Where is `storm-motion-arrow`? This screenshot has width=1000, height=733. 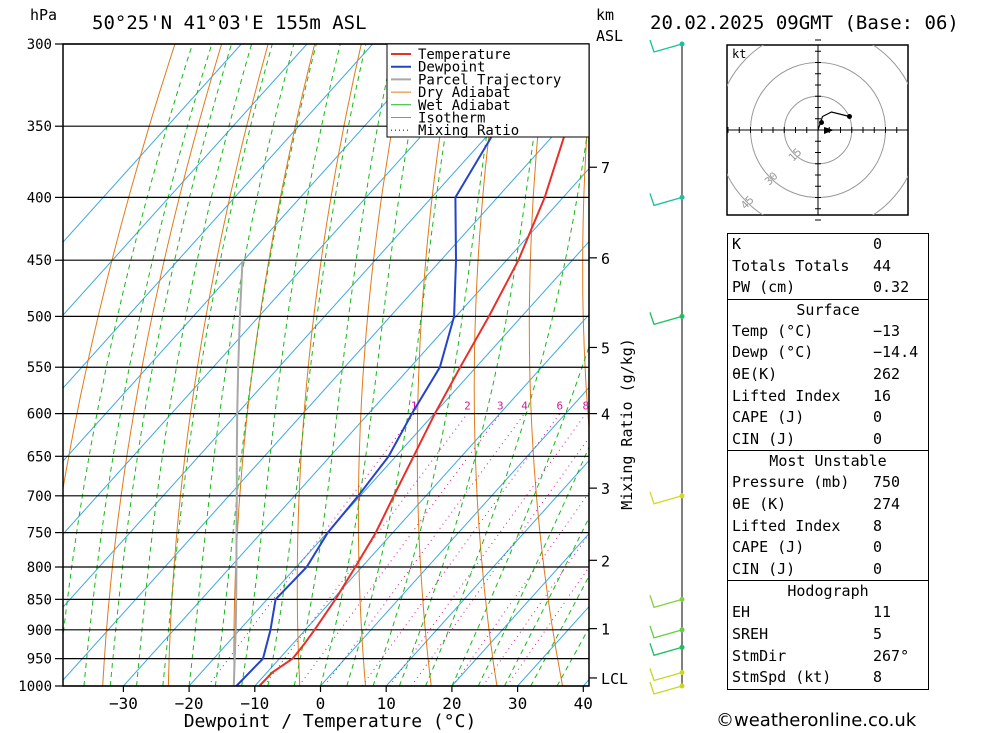
storm-motion-arrow is located at coordinates (829, 130).